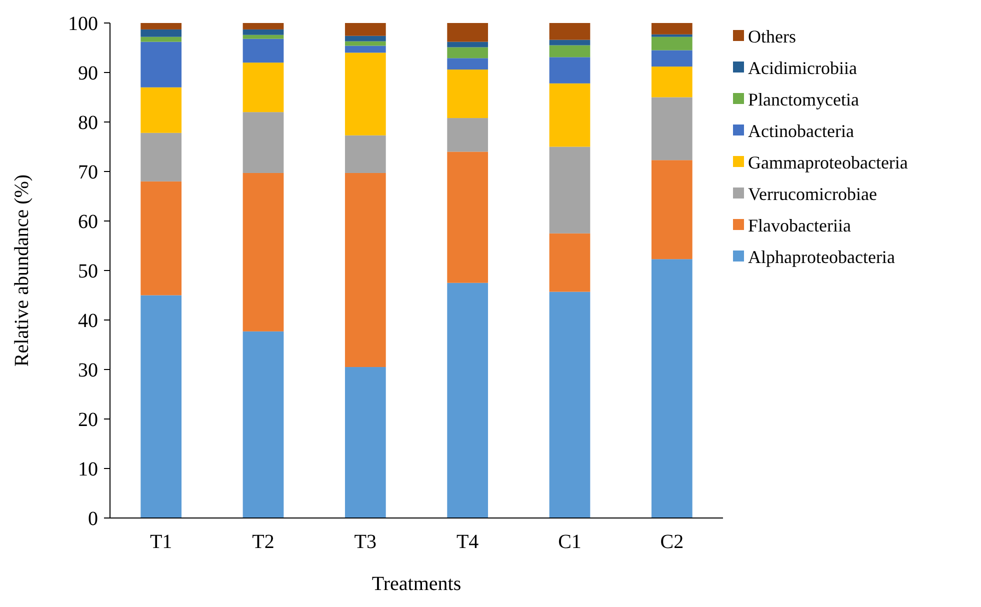  Describe the element at coordinates (88, 73) in the screenshot. I see `y-tick-label: 90` at that location.